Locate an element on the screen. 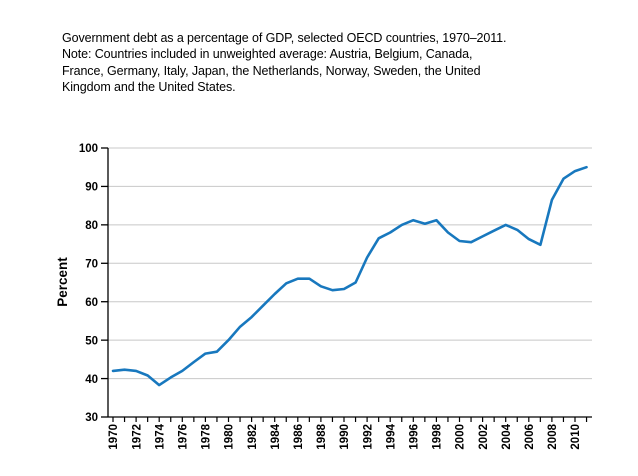 Image resolution: width=638 pixels, height=476 pixels. chart-title-line-4: Kingdom and the United States. is located at coordinates (149, 86).